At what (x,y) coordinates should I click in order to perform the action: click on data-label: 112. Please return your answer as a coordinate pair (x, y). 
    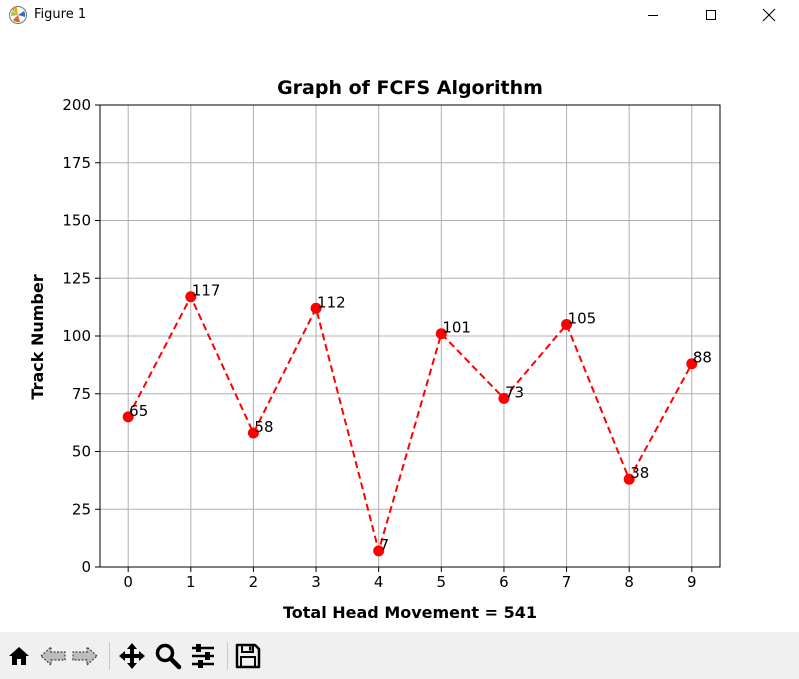
    Looking at the image, I should click on (331, 302).